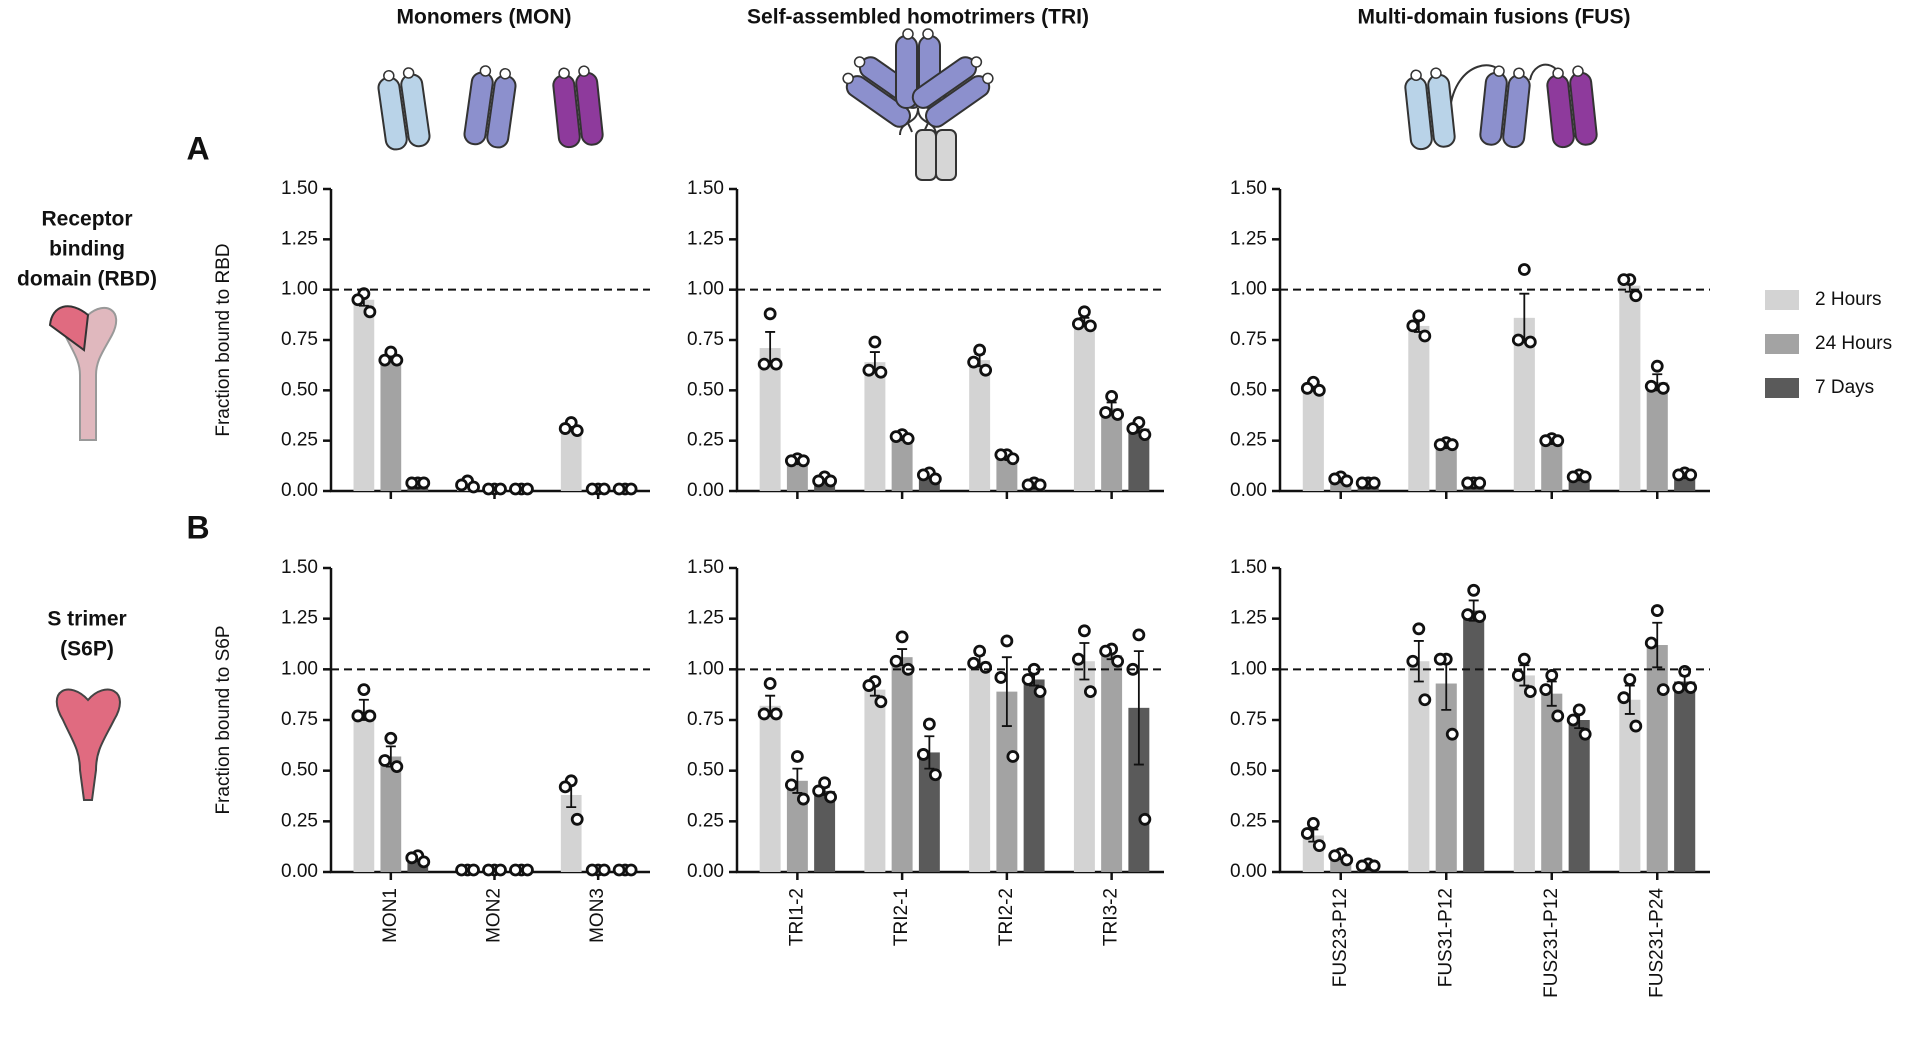  What do you see at coordinates (925, 339) in the screenshot?
I see `panel: 0.00 0.25 0.50 0.75 1.00 1.25 1.50` at bounding box center [925, 339].